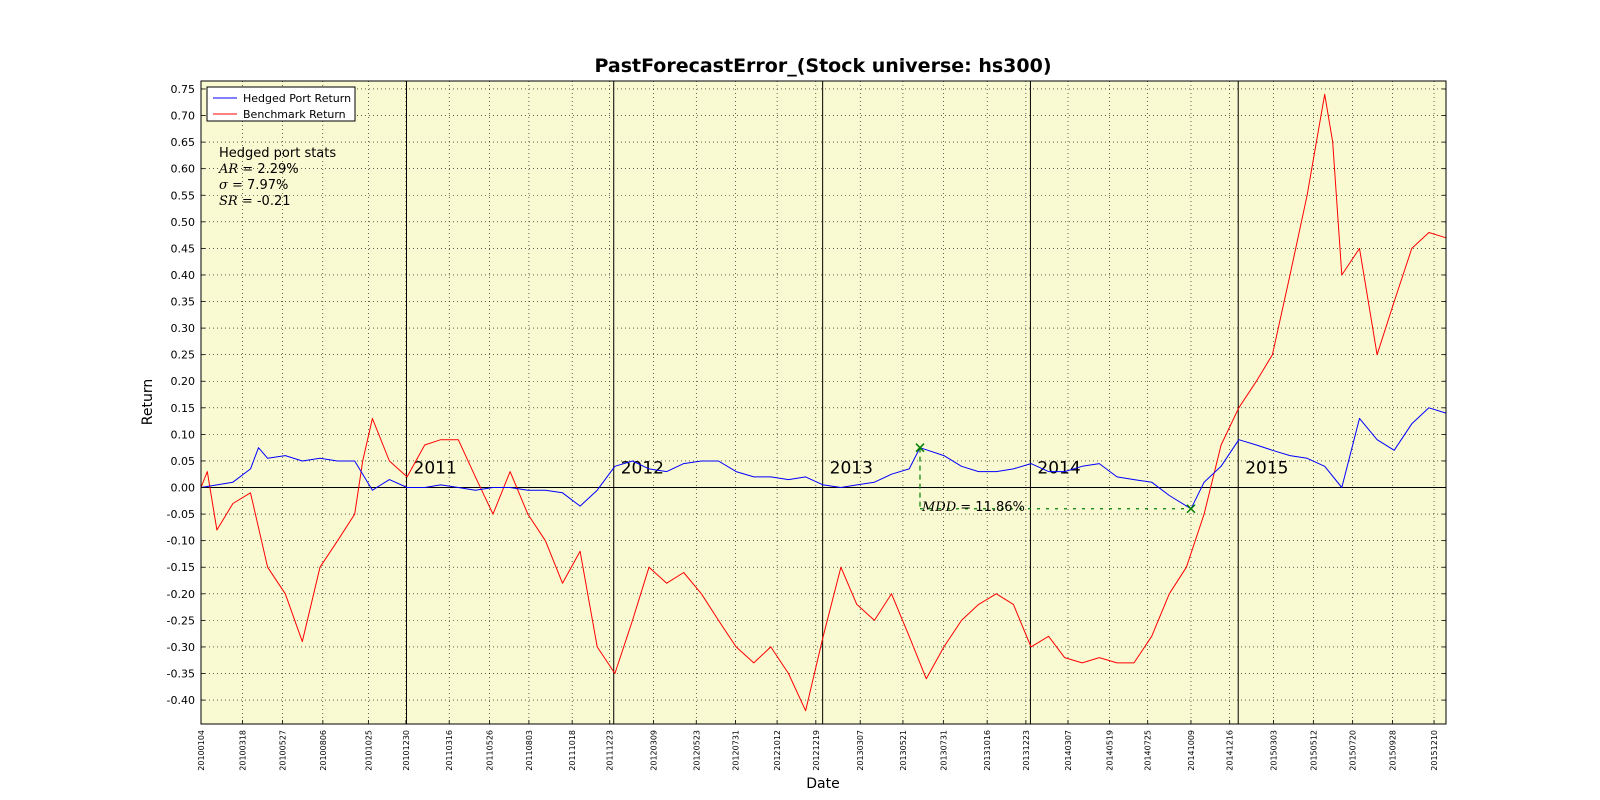  Describe the element at coordinates (265, 185) in the screenshot. I see `stats-value: 7.97%` at that location.